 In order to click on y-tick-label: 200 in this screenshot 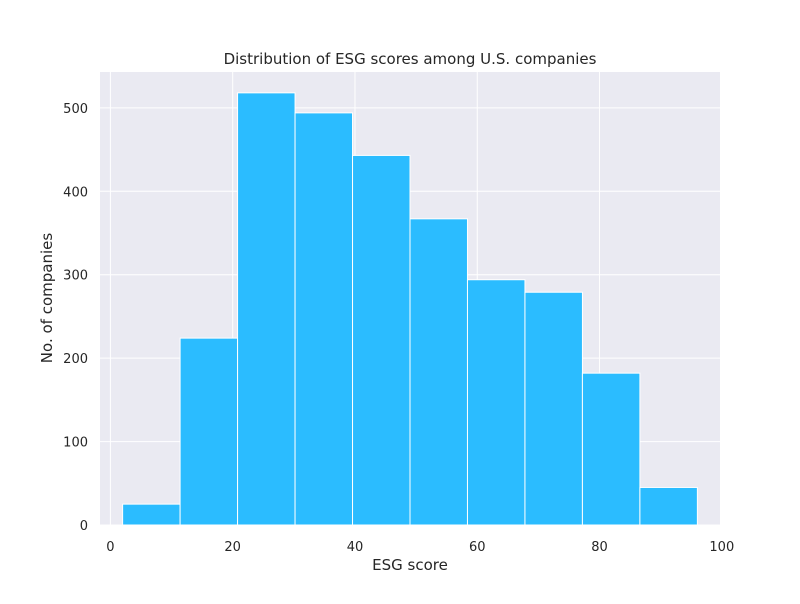, I will do `click(75, 359)`.